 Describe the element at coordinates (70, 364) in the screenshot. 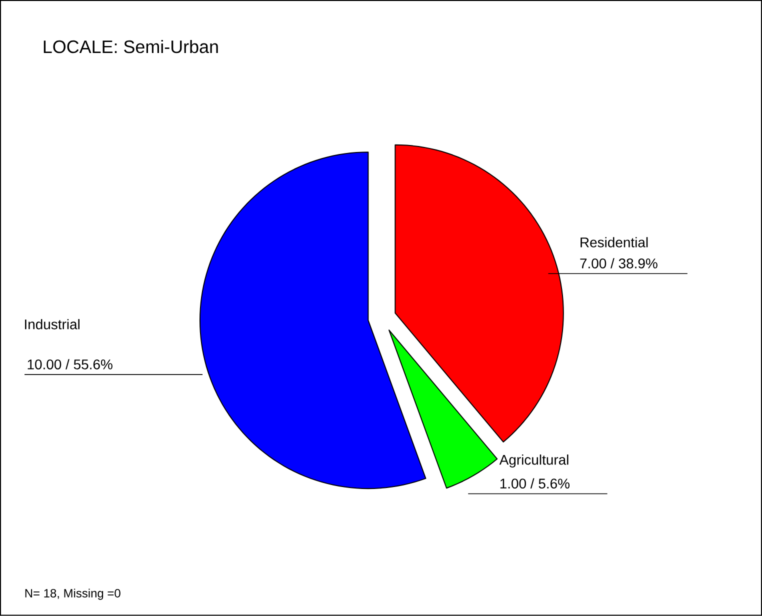

I see `data-label: 10.00 / 55.6%` at that location.